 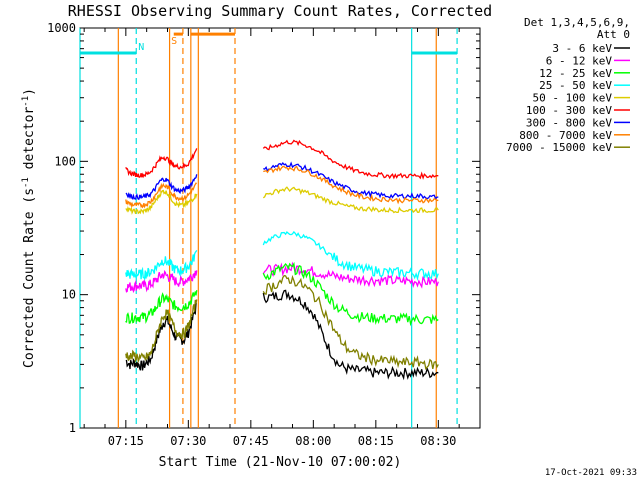 What do you see at coordinates (577, 22) in the screenshot?
I see `detector-list: Det 1,3,4,5,6,9,` at bounding box center [577, 22].